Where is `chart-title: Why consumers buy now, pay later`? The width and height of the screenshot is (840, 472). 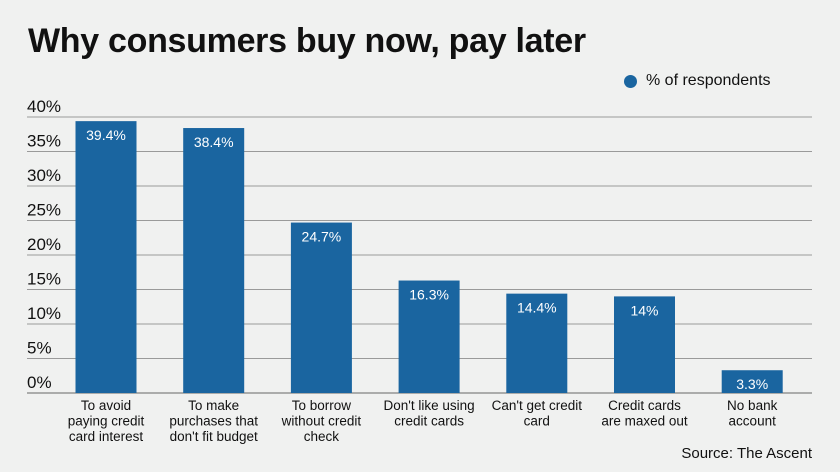 chart-title: Why consumers buy now, pay later is located at coordinates (307, 41).